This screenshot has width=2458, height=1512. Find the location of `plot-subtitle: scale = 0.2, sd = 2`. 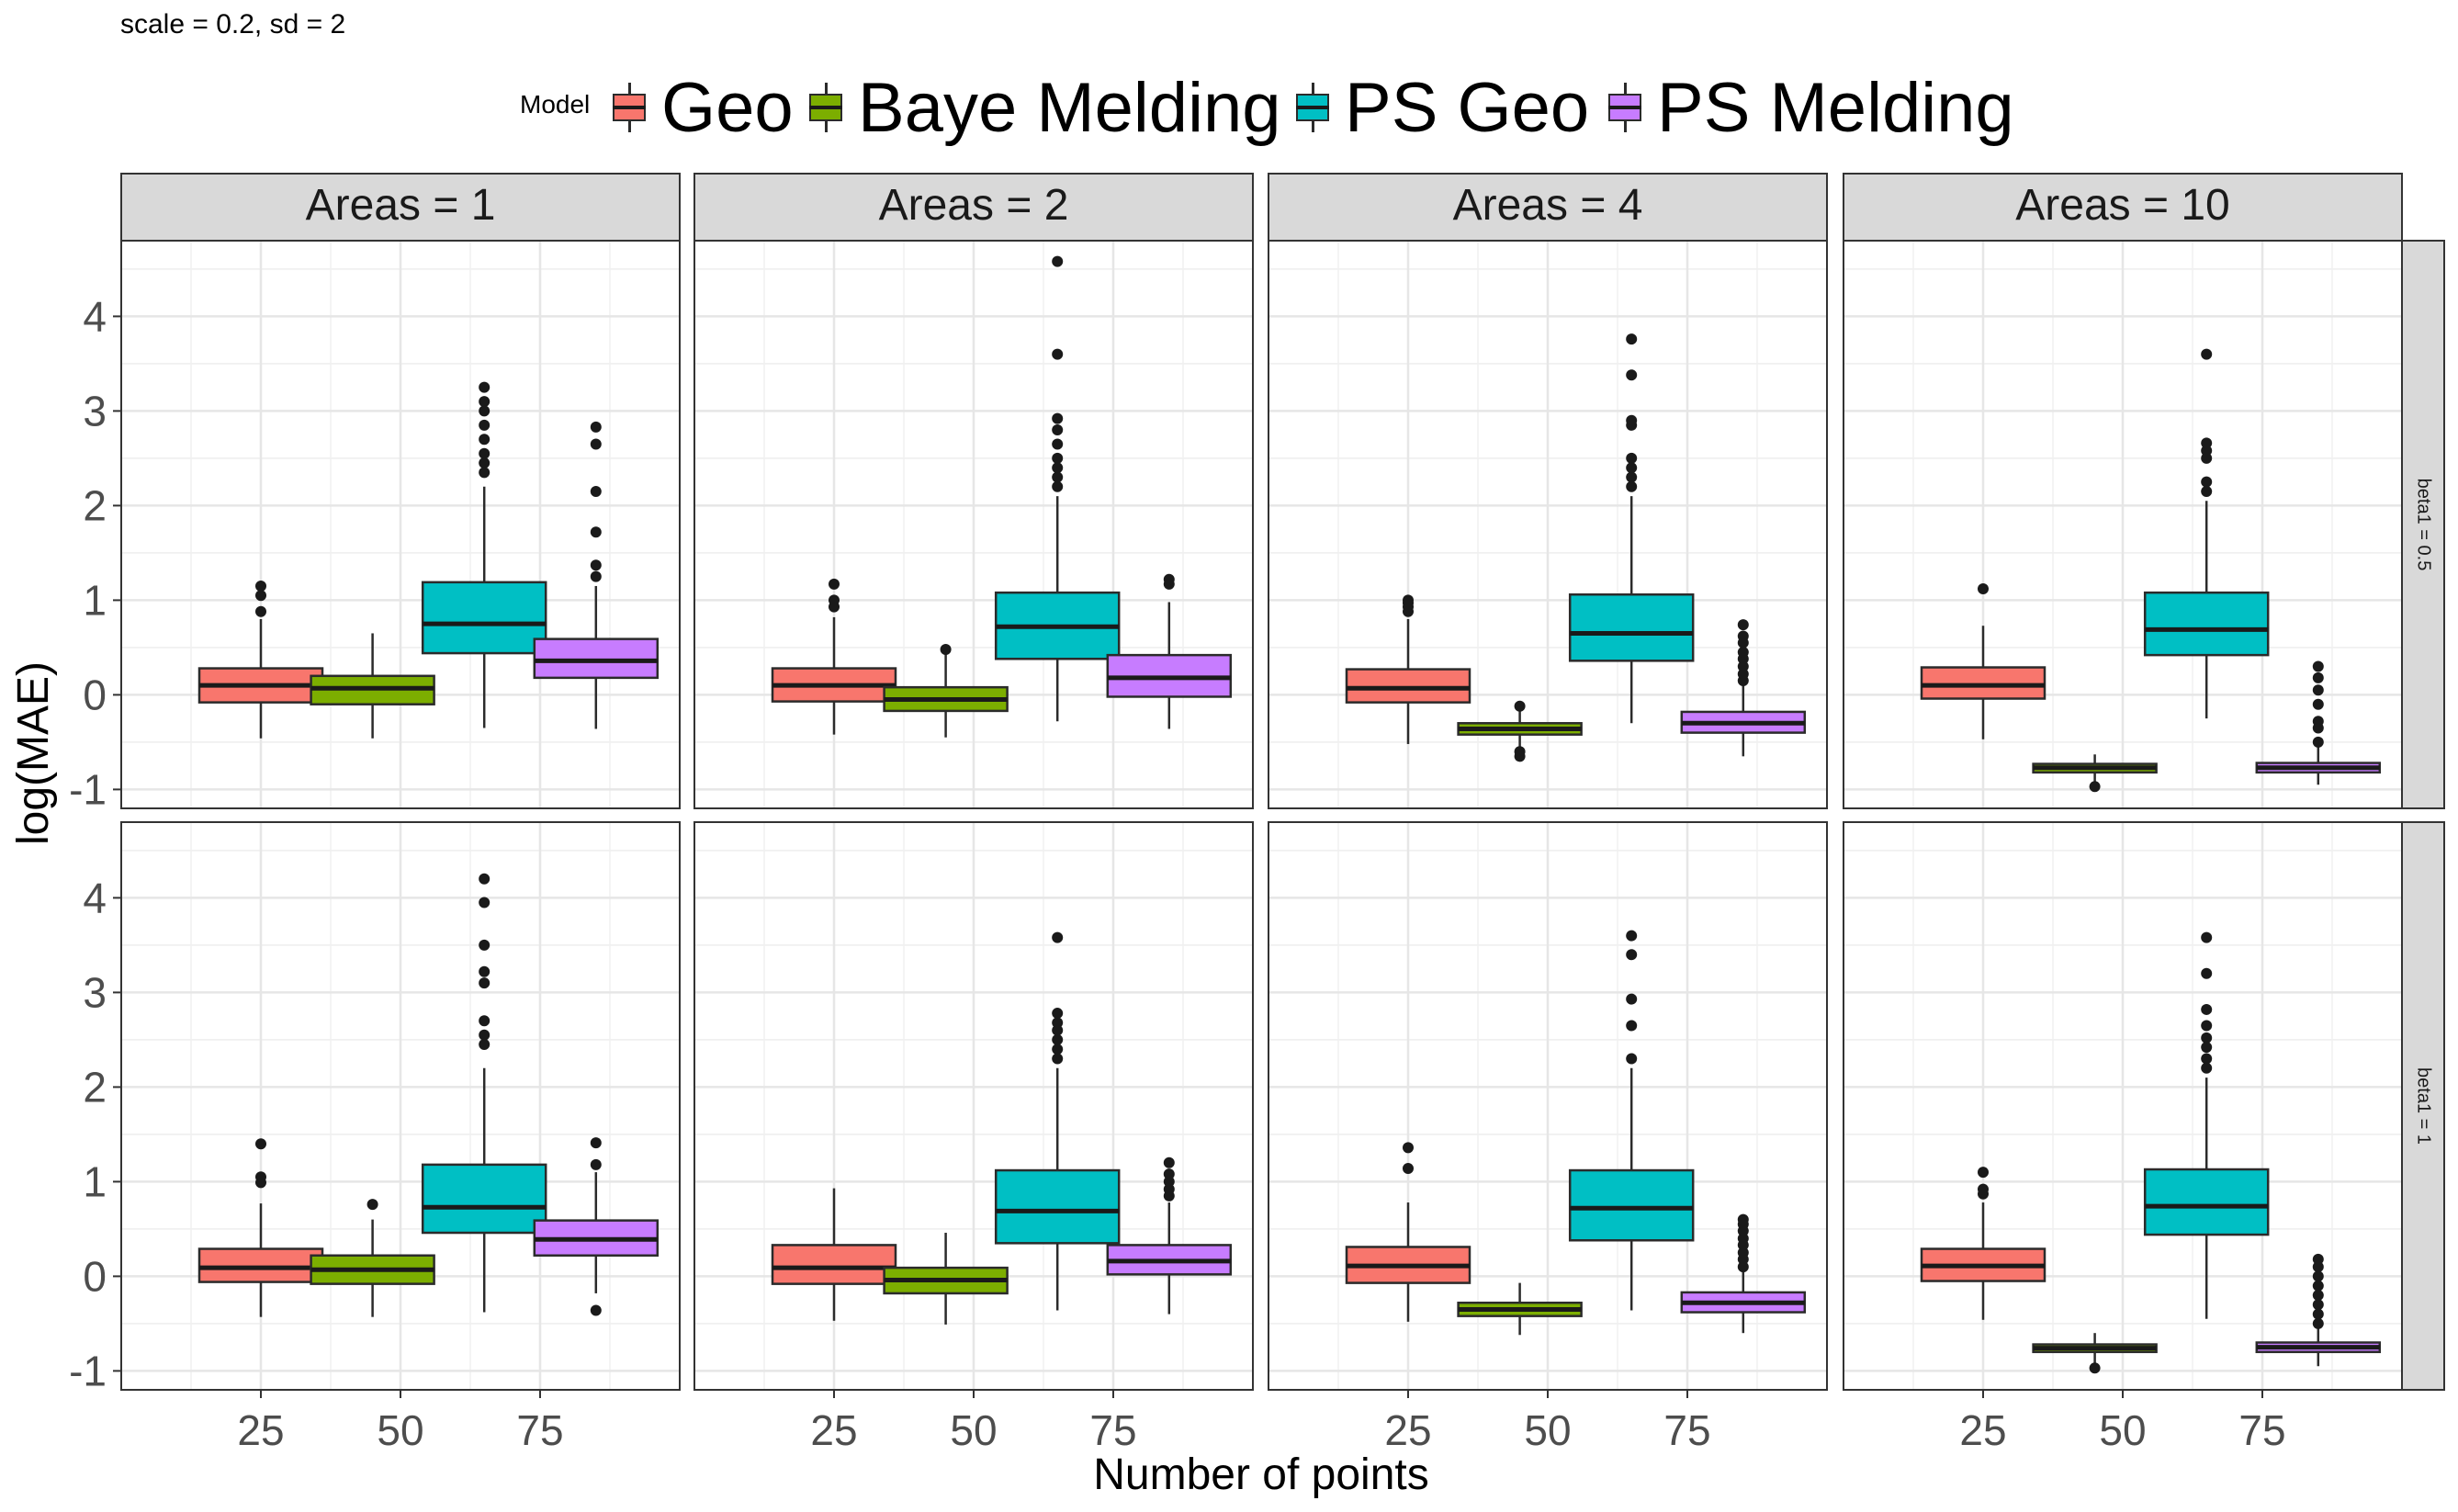

plot-subtitle: scale = 0.2, sd = 2 is located at coordinates (233, 24).